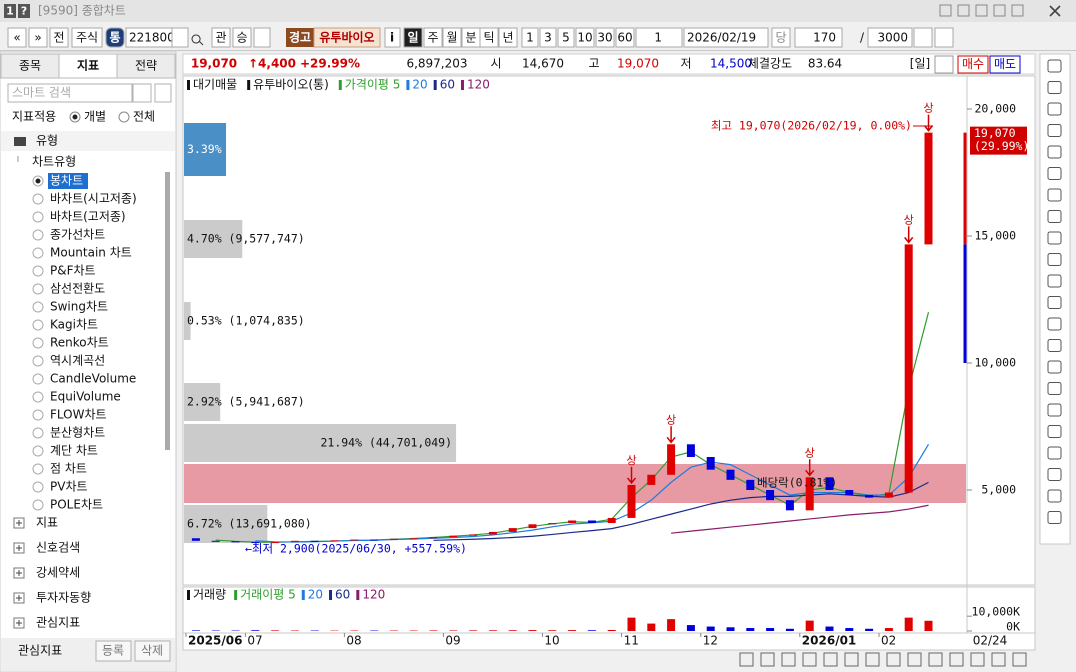 This screenshot has width=1076, height=672. I want to click on toolbar-button-label: 통, so click(114, 37).